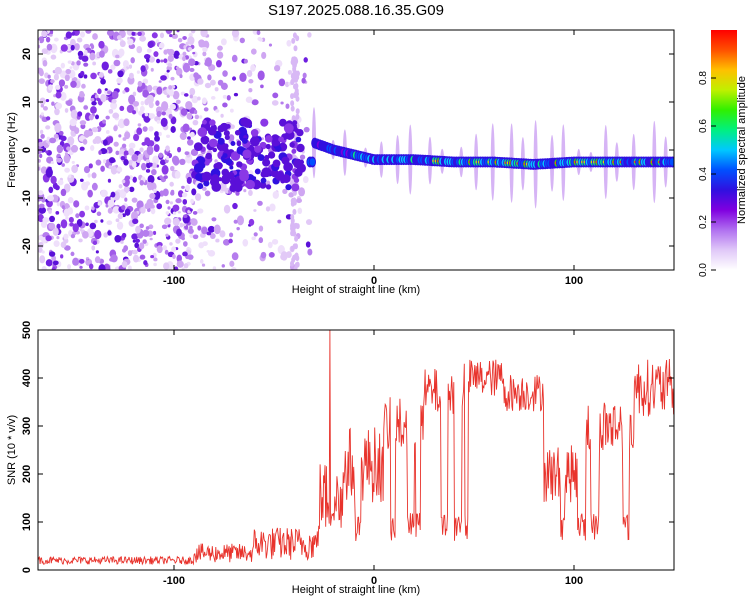 This screenshot has height=600, width=750. Describe the element at coordinates (703, 222) in the screenshot. I see `colorbar-tick-label: 0.2` at that location.